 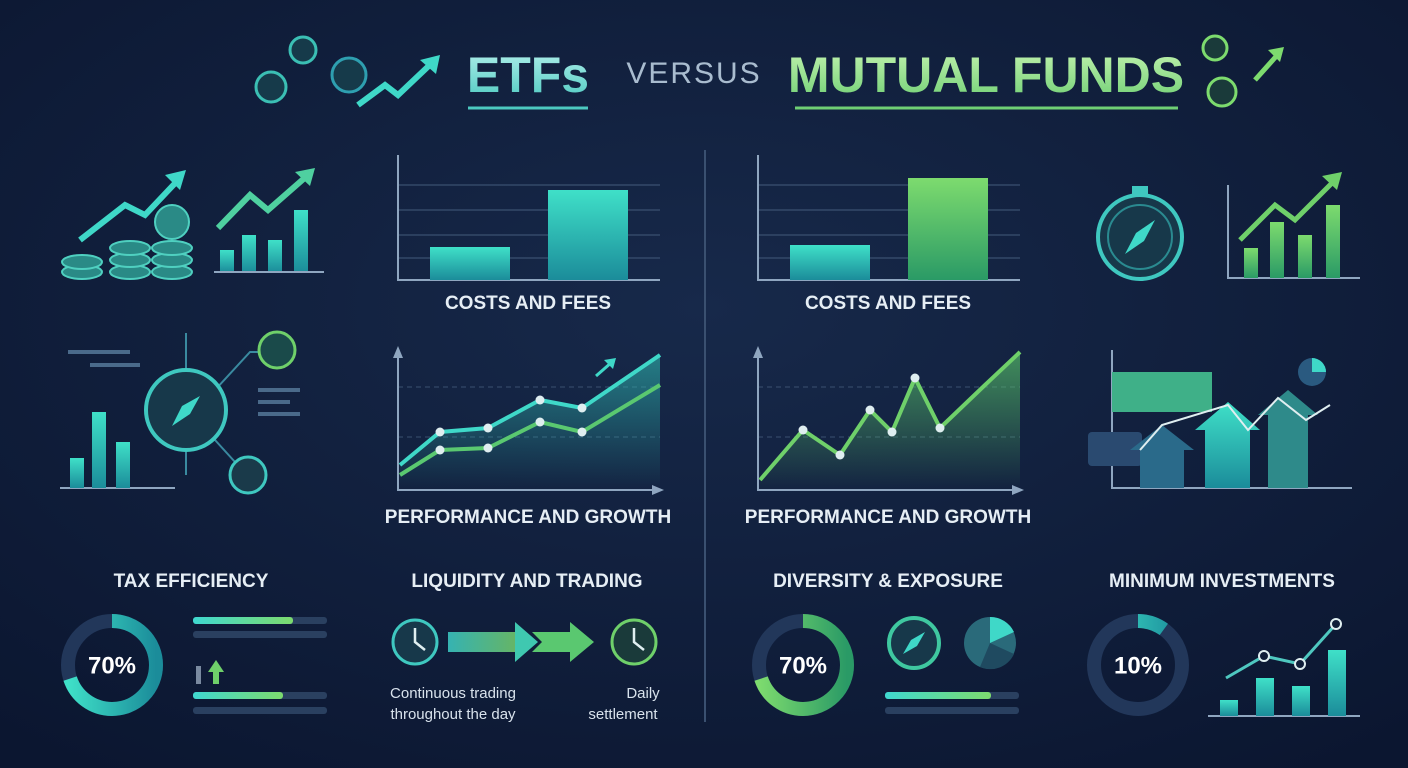 What do you see at coordinates (1220, 419) in the screenshot?
I see `arrows-growth-icon` at bounding box center [1220, 419].